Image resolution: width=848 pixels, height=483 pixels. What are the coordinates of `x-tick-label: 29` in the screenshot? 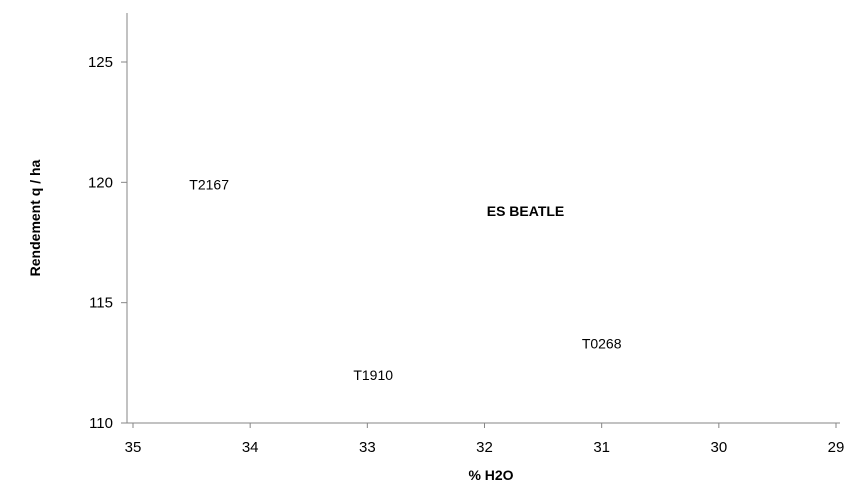 It's located at (836, 447).